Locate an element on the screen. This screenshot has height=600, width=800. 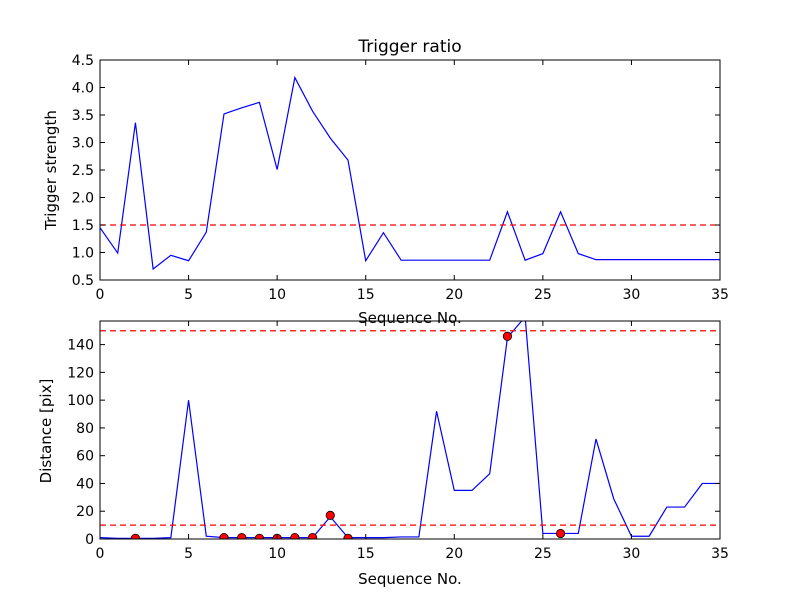
y-axis-label: Trigger strength is located at coordinates (51, 170).